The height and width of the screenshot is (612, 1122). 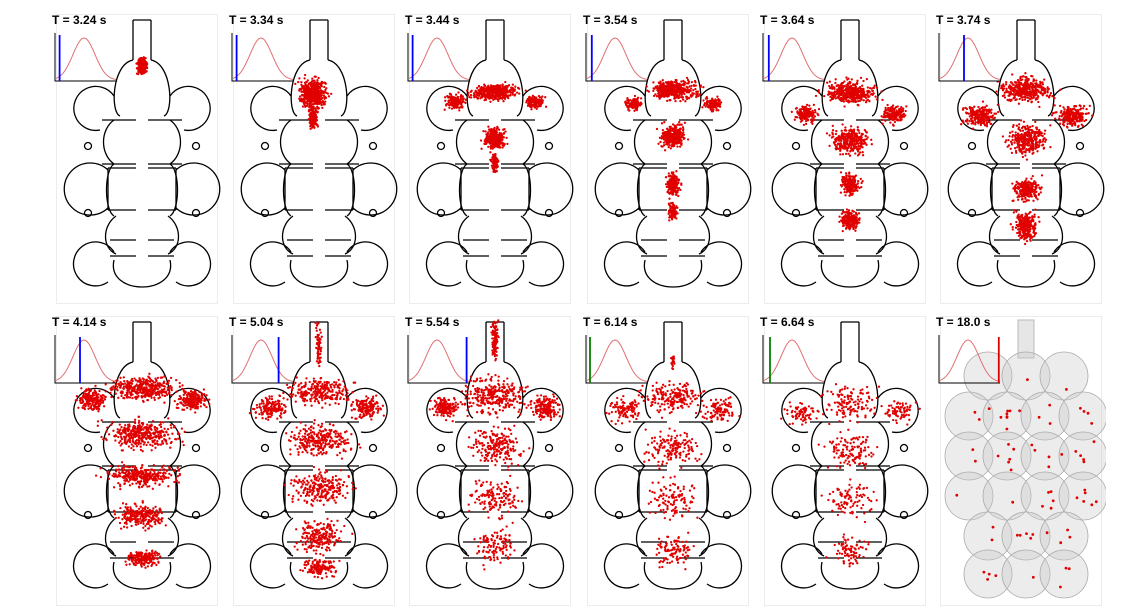 I want to click on chamber-3d-render, so click(x=1025, y=459).